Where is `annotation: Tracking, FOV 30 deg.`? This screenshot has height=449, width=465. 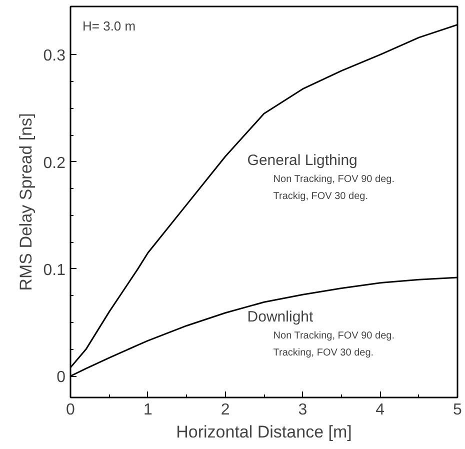
annotation: Tracking, FOV 30 deg. is located at coordinates (323, 352).